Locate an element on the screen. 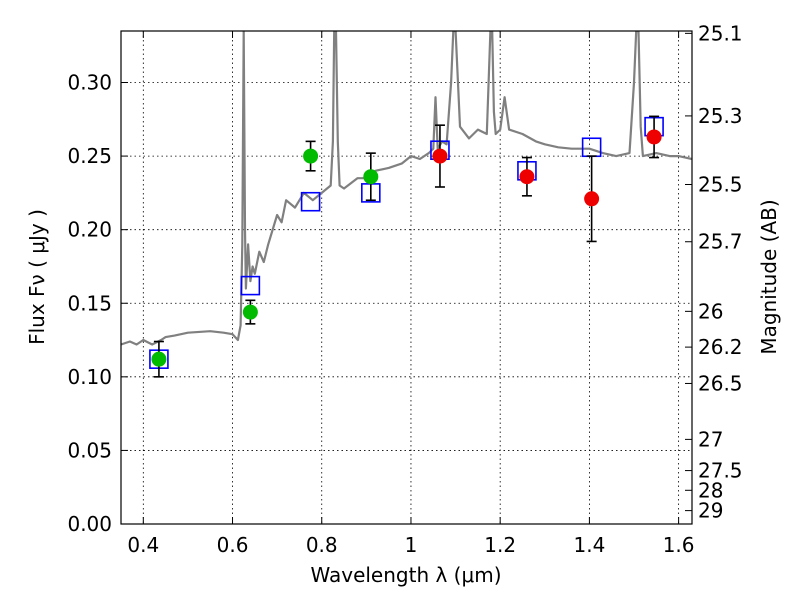  x-tick-label: 1.2 is located at coordinates (500, 545).